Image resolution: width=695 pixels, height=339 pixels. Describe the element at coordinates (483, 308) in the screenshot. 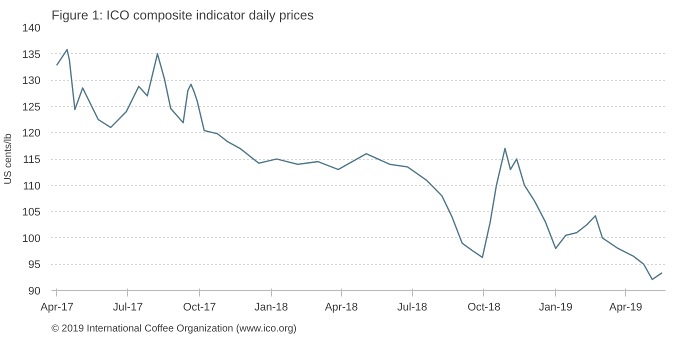

I see `x-tick-label: Oct-18` at that location.